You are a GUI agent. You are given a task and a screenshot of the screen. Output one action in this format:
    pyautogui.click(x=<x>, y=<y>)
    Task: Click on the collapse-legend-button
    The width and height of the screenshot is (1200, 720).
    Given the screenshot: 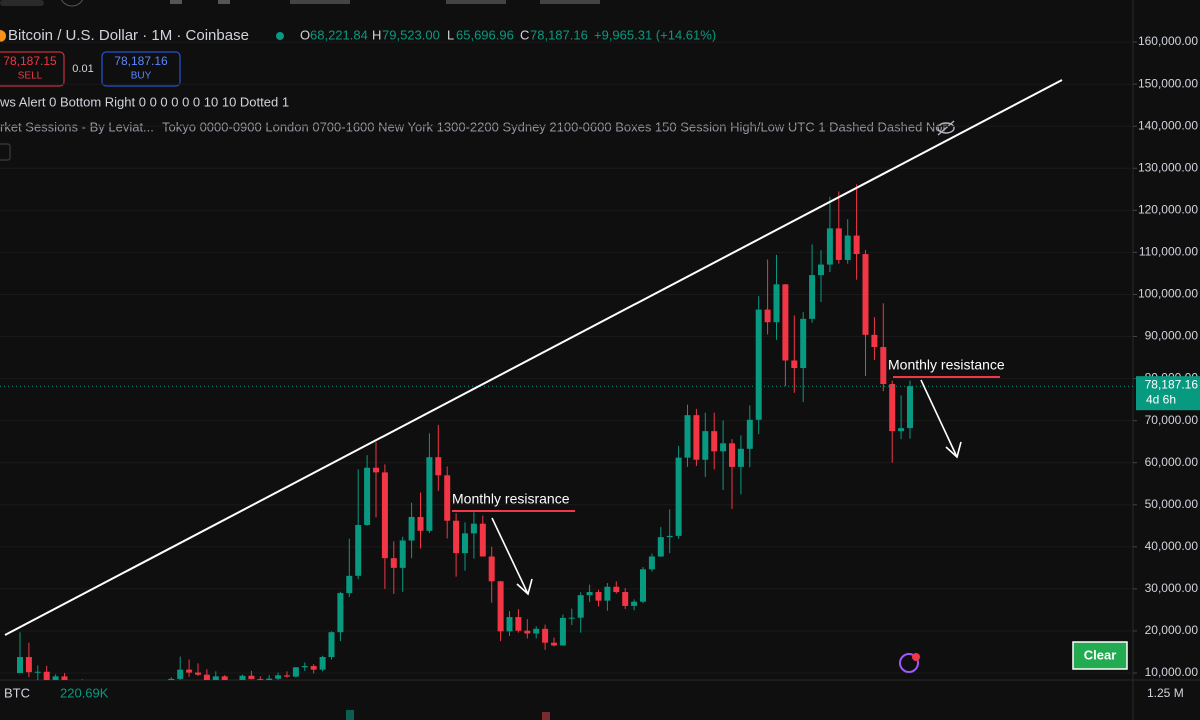 What is the action you would take?
    pyautogui.click(x=5, y=152)
    